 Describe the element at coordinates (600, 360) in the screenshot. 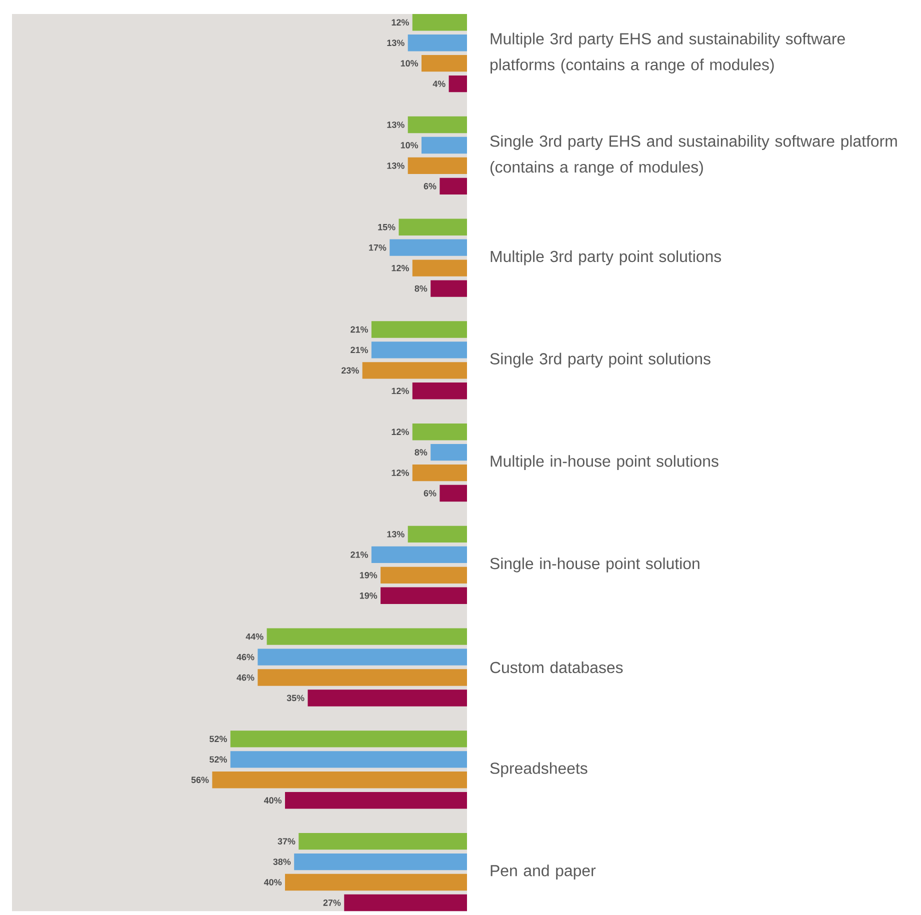

I see `y-tick-label: Single 3rd party point solutions` at that location.